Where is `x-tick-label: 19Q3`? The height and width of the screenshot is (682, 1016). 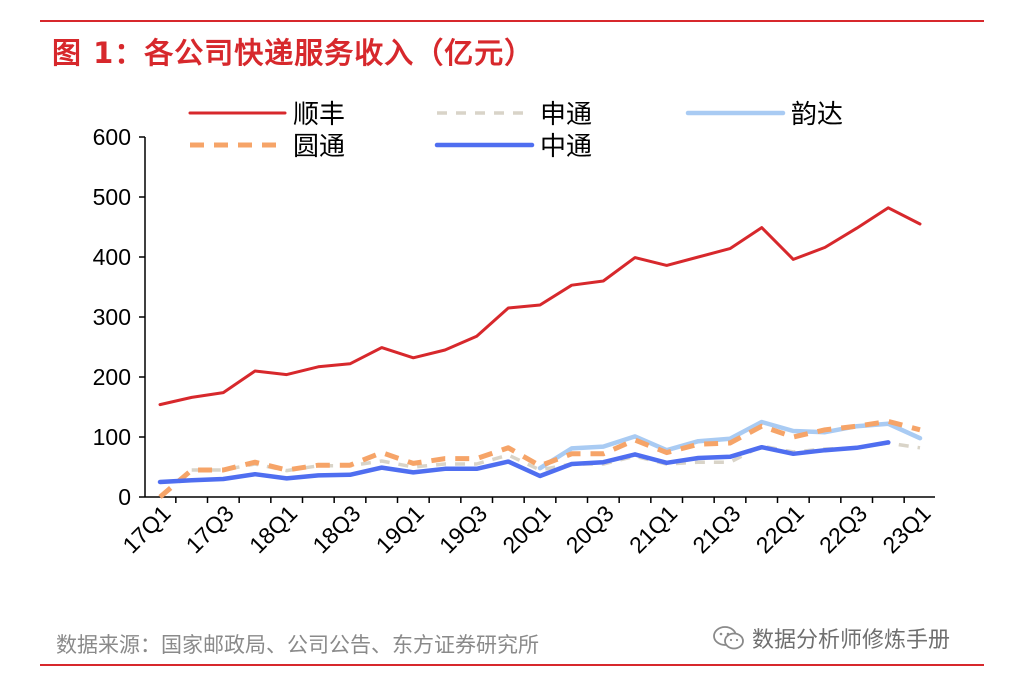 x-tick-label: 19Q3 is located at coordinates (463, 529).